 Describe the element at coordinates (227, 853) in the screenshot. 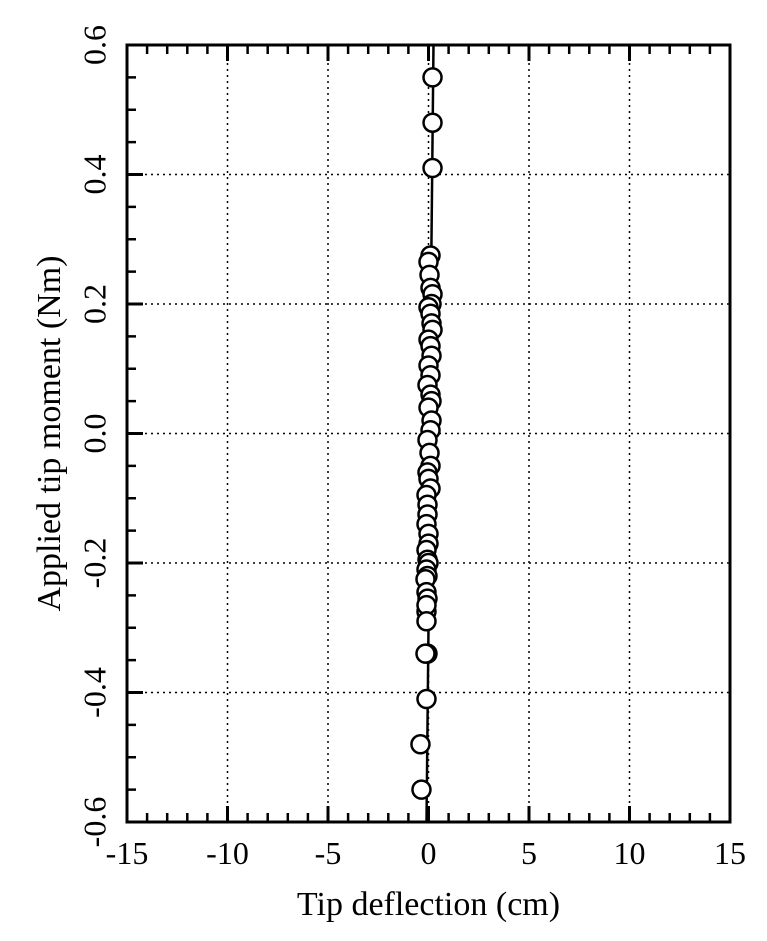

I see `x-tick-label: -10` at that location.